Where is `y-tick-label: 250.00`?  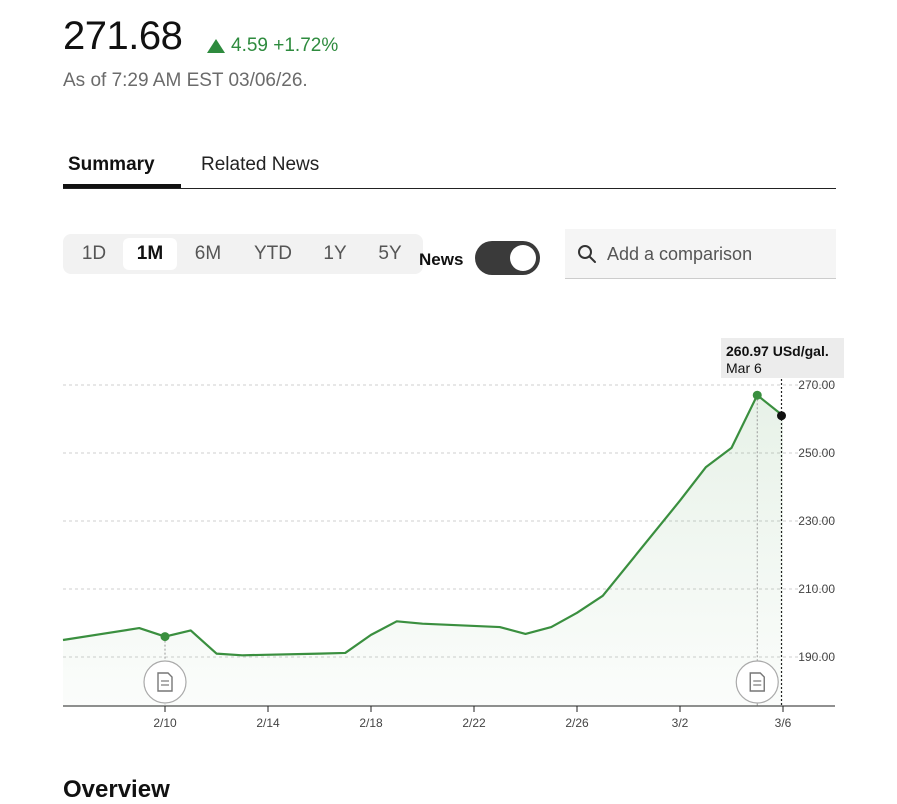 y-tick-label: 250.00 is located at coordinates (816, 453).